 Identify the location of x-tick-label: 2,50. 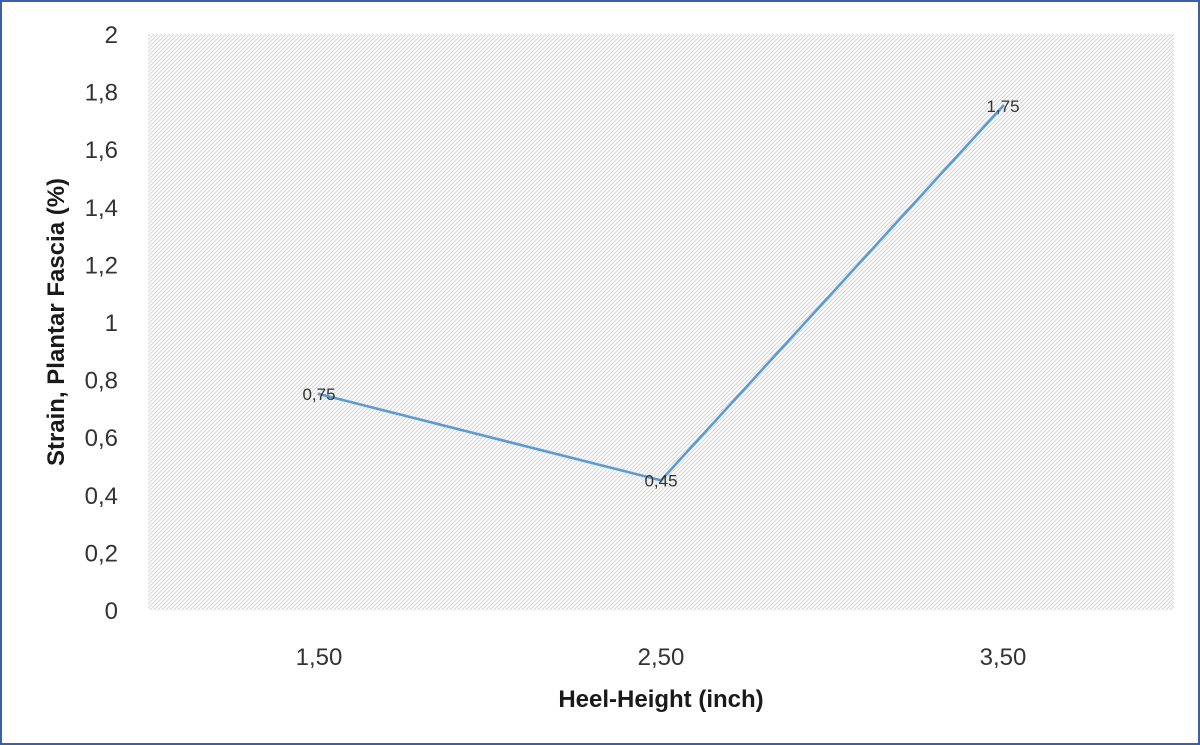
(661, 657).